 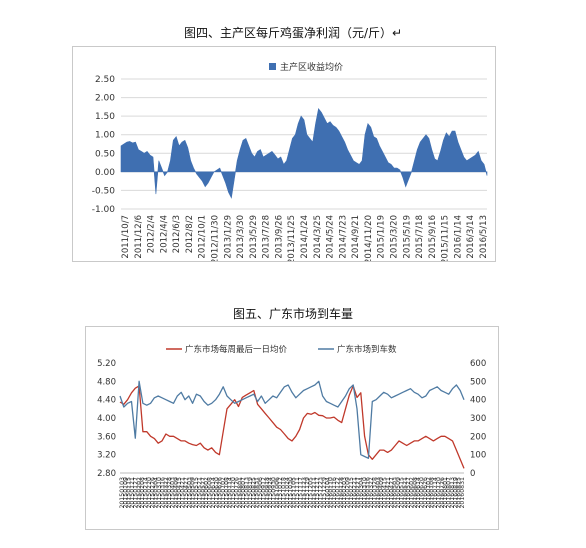 What do you see at coordinates (478, 456) in the screenshot?
I see `y-right-tick-label: 100` at bounding box center [478, 456].